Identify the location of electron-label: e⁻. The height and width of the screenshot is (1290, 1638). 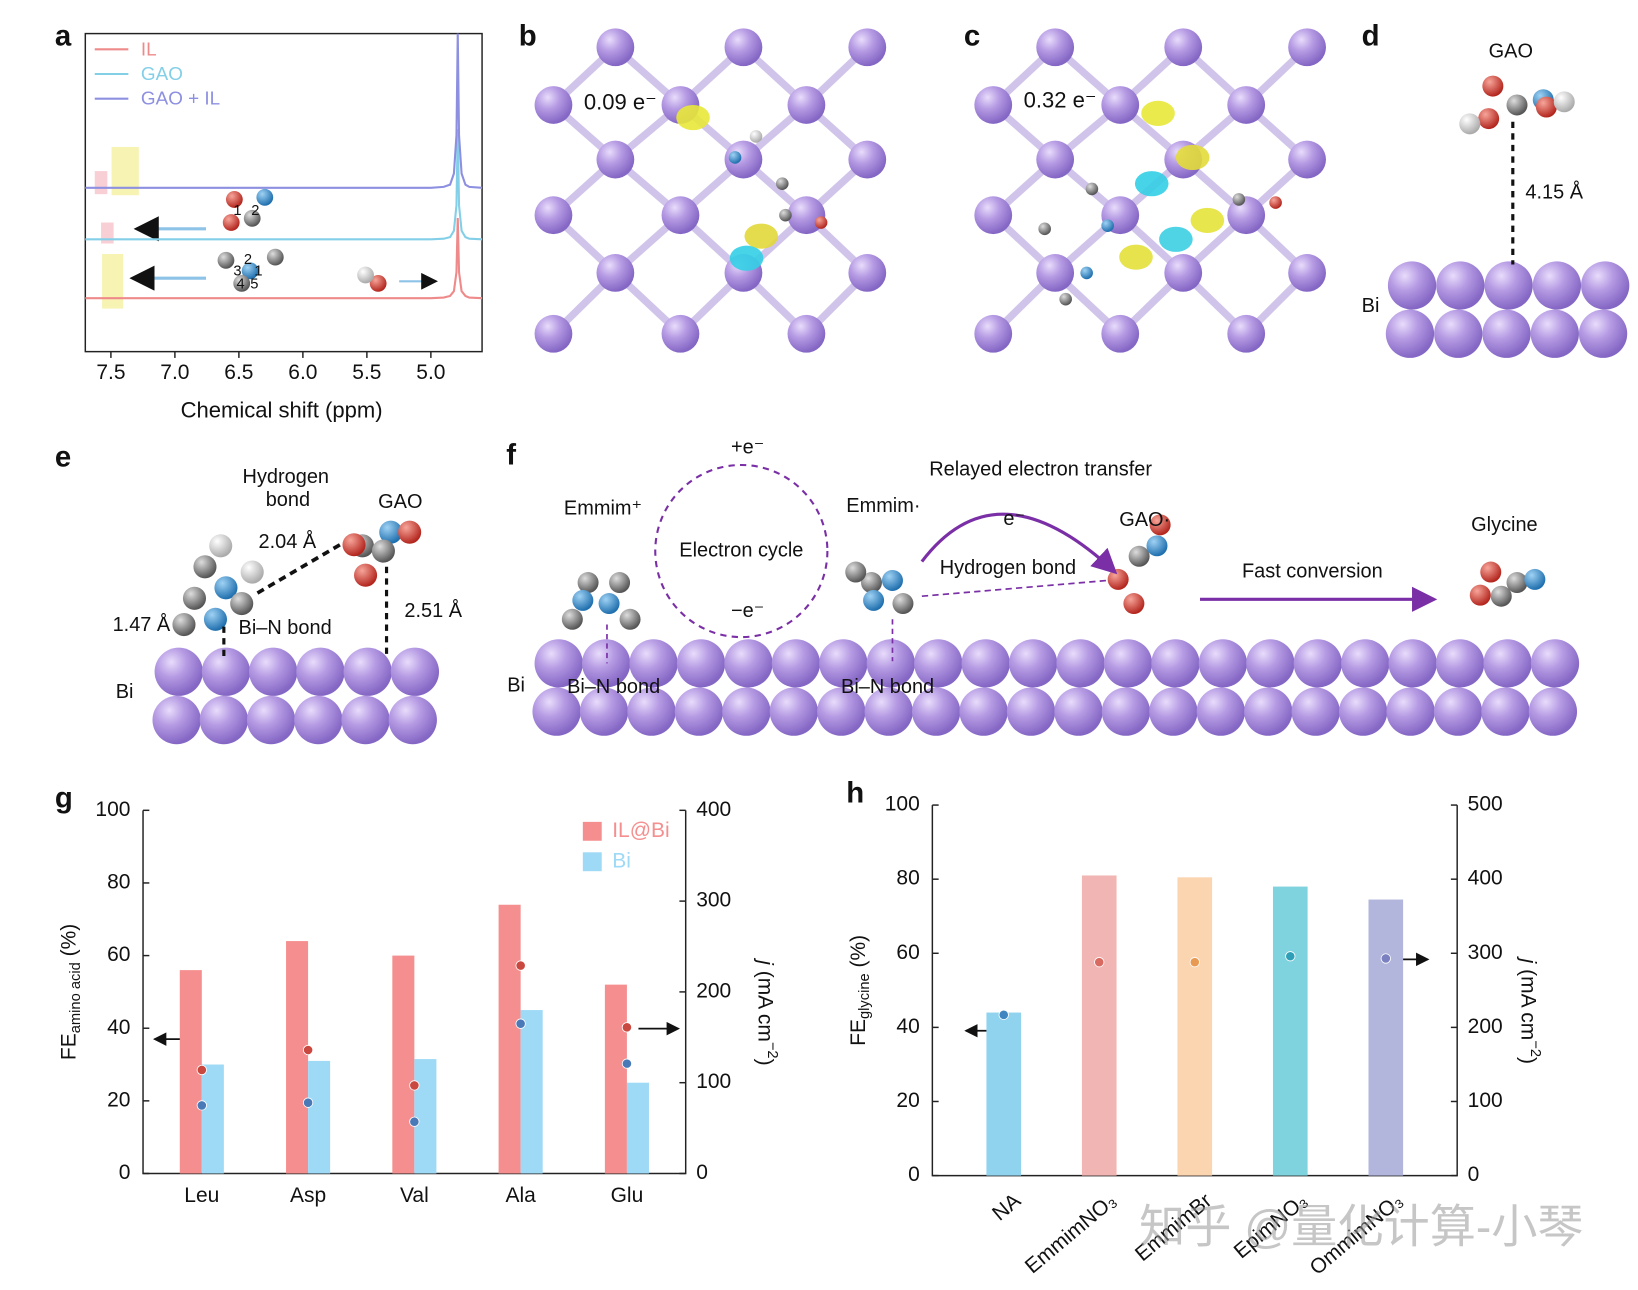
(1014, 519).